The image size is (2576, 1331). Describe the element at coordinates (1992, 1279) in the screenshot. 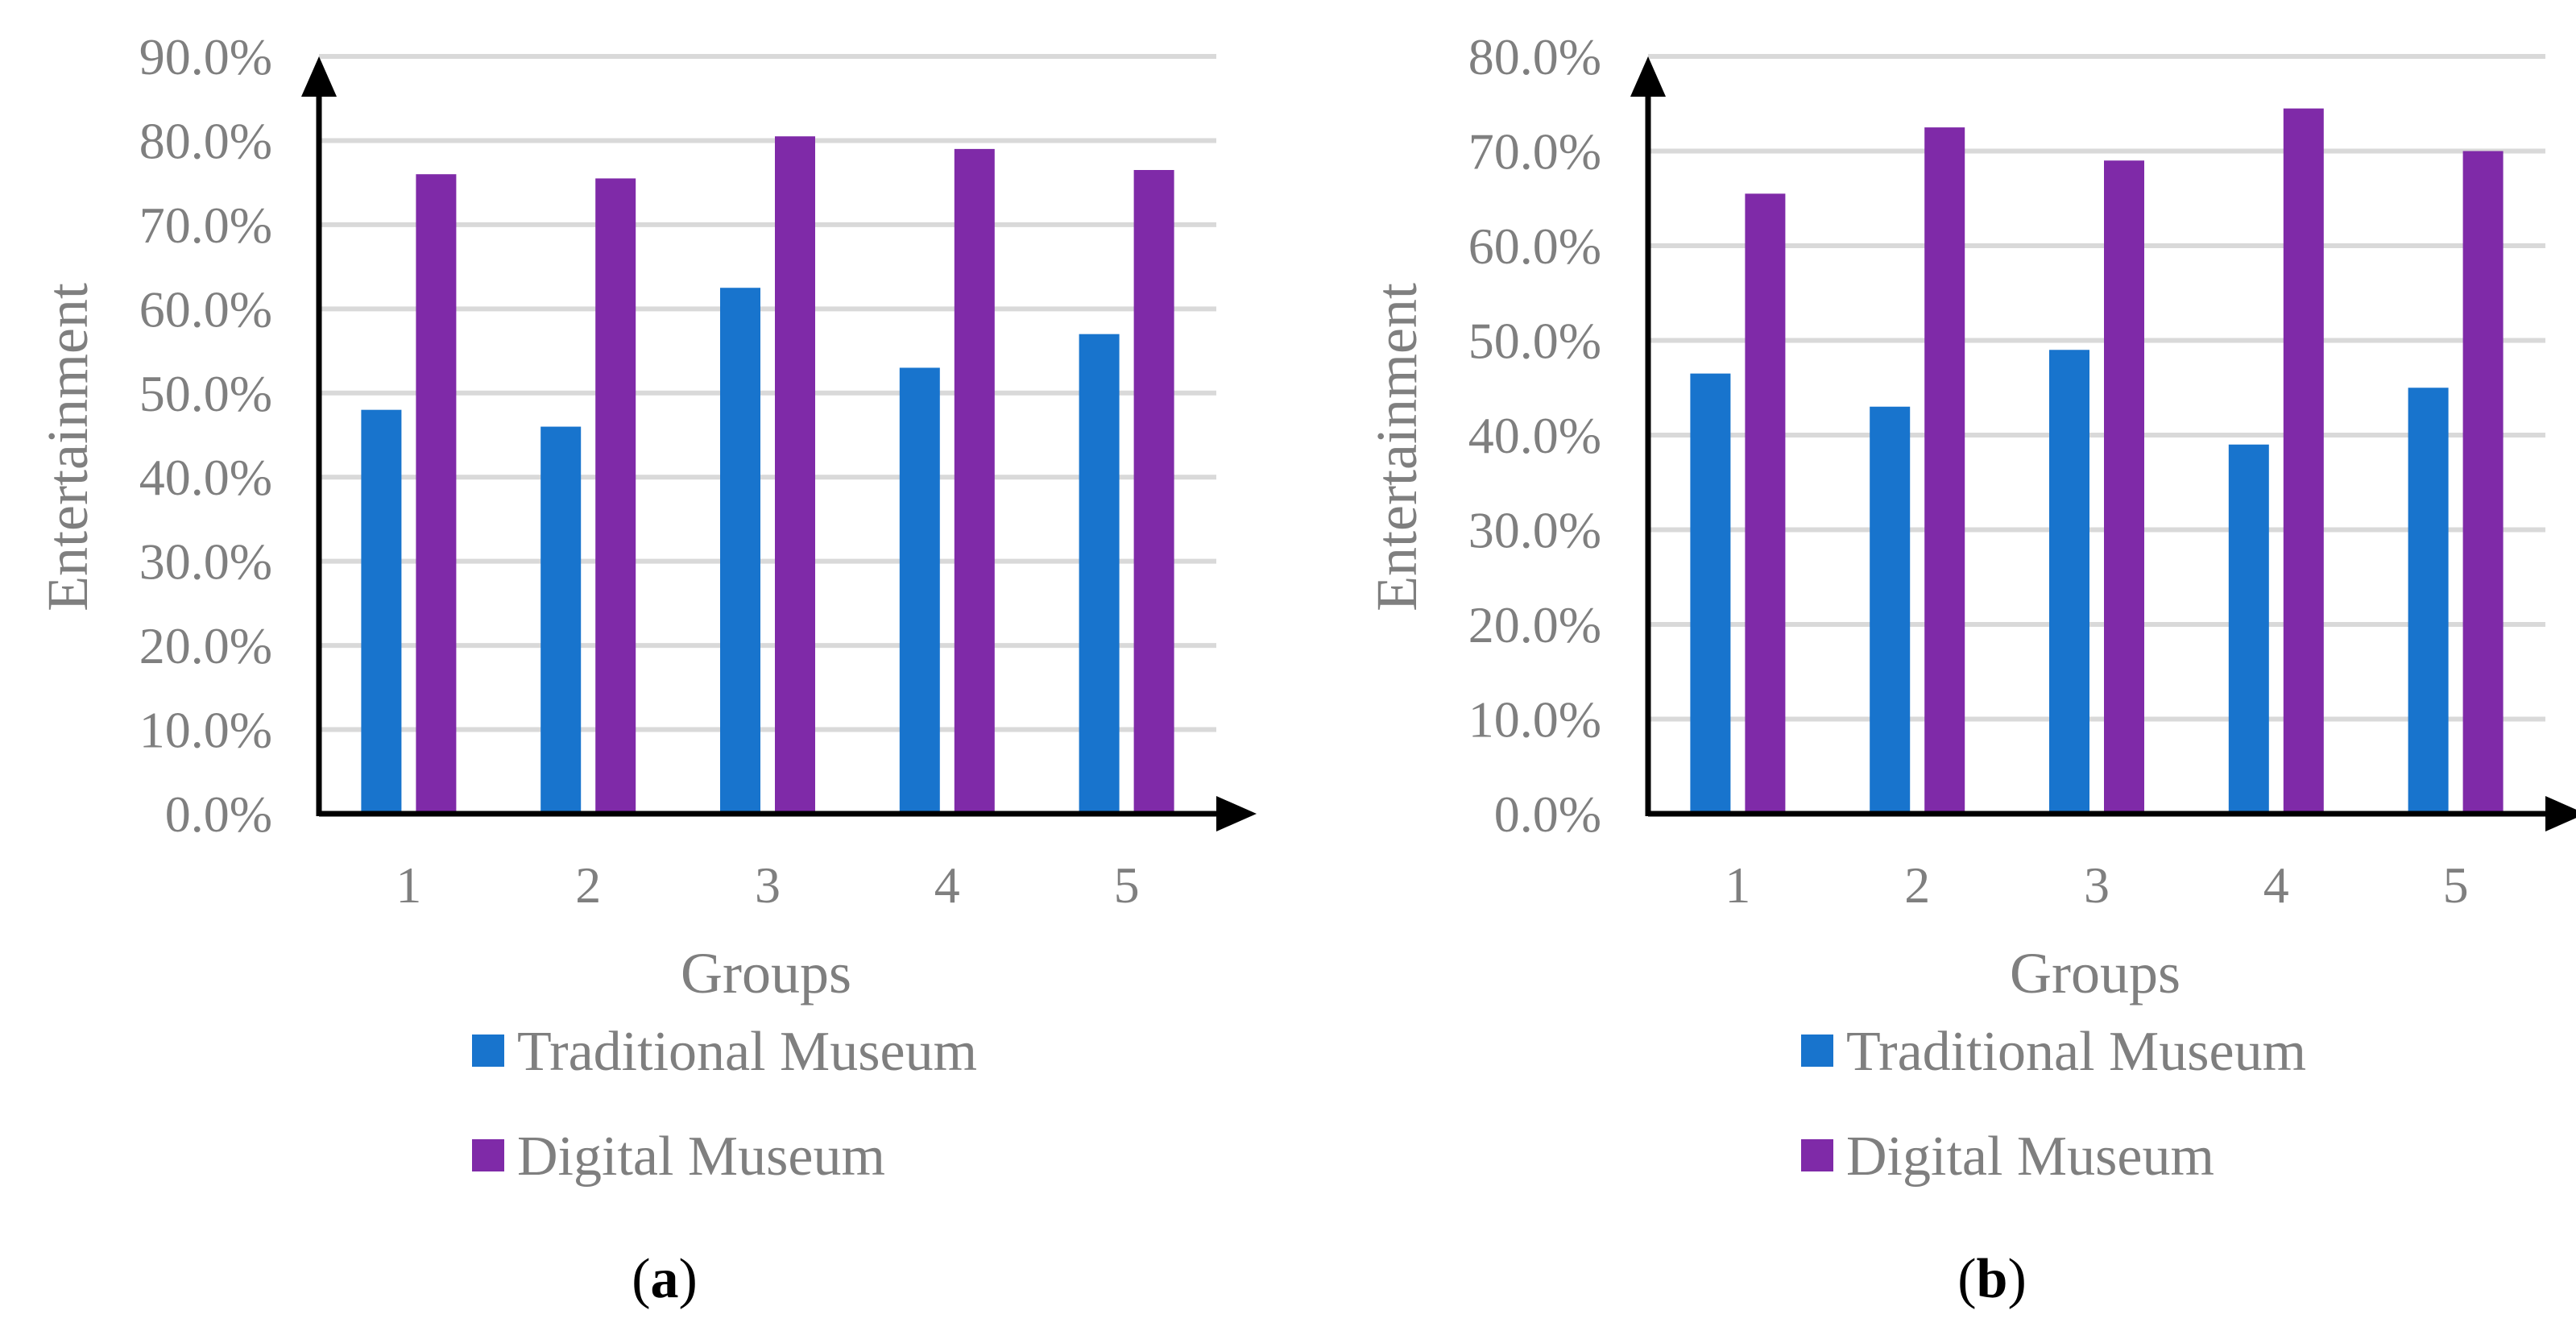

I see `panel-caption: (b)` at that location.